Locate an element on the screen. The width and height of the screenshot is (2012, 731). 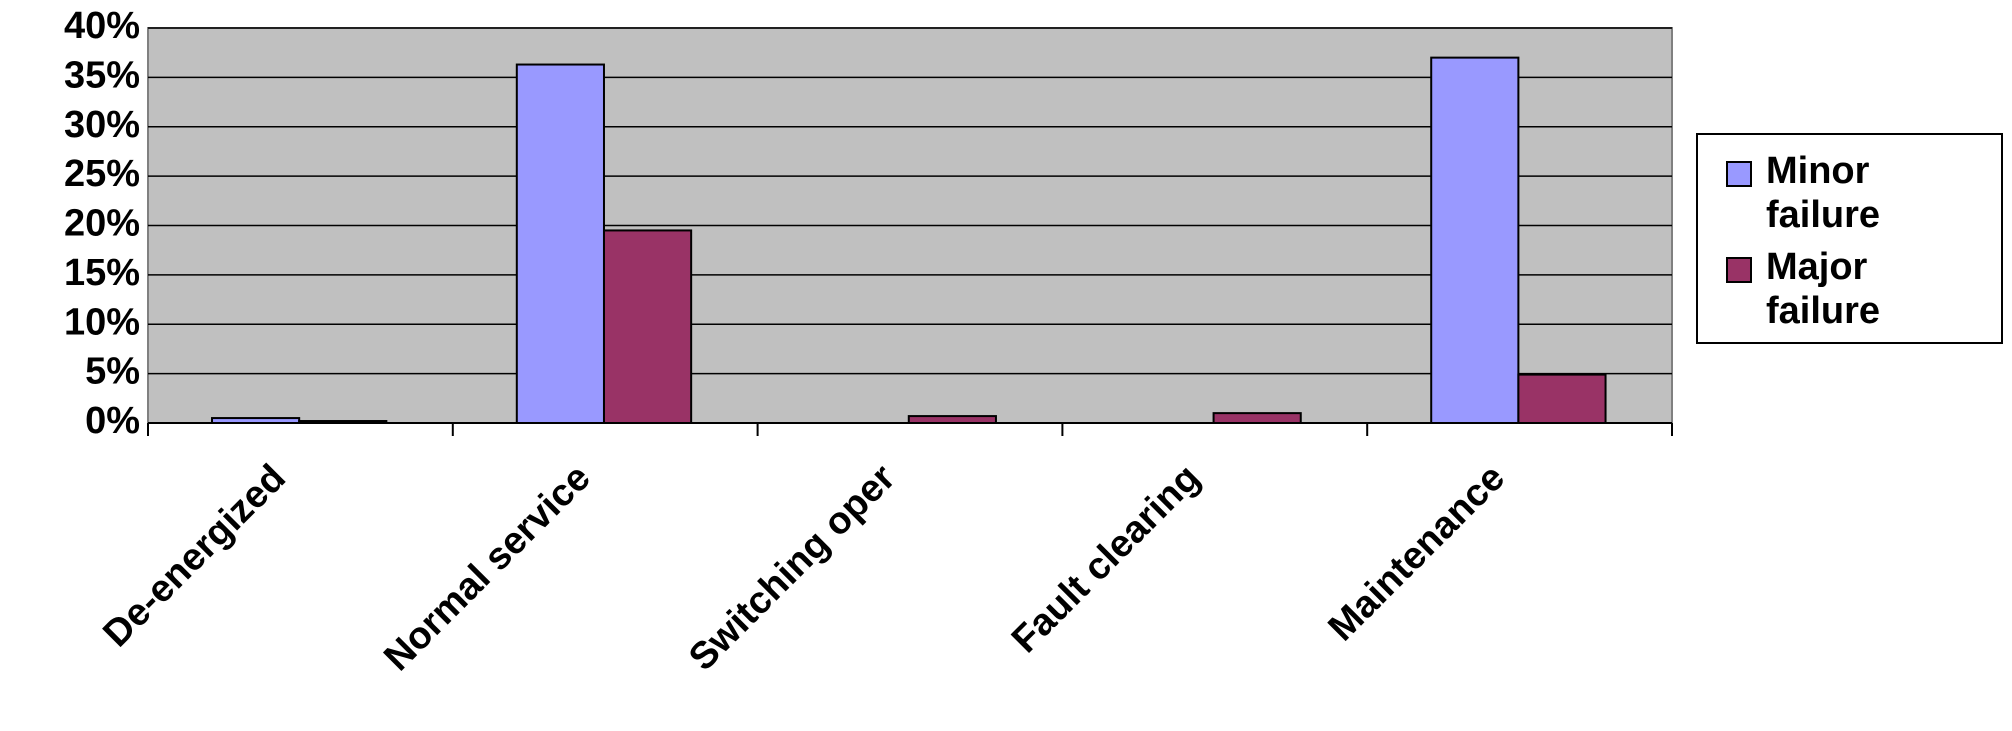
x-tick-label: Switching oper is located at coordinates (792, 568).